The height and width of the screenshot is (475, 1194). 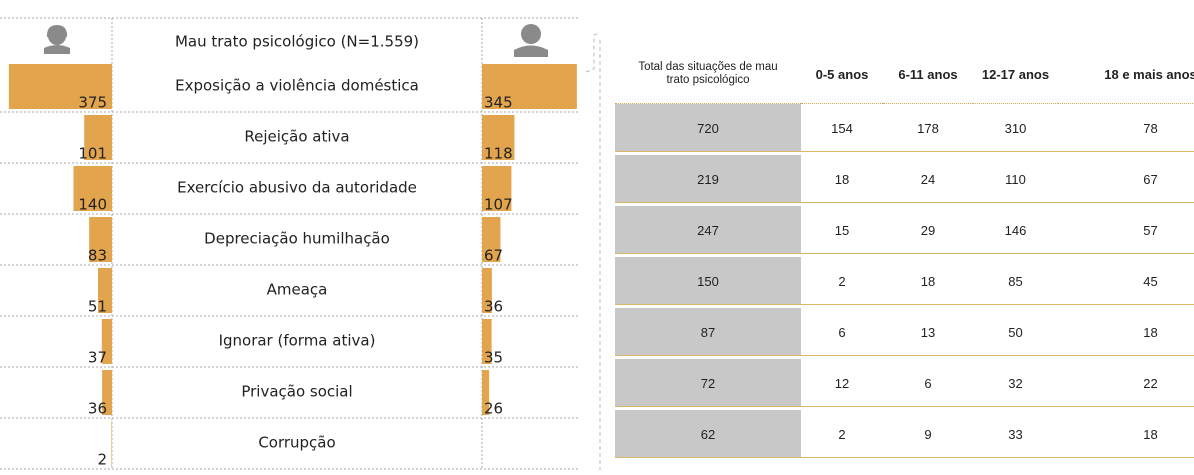 I want to click on table-cell: 78, so click(x=1126, y=129).